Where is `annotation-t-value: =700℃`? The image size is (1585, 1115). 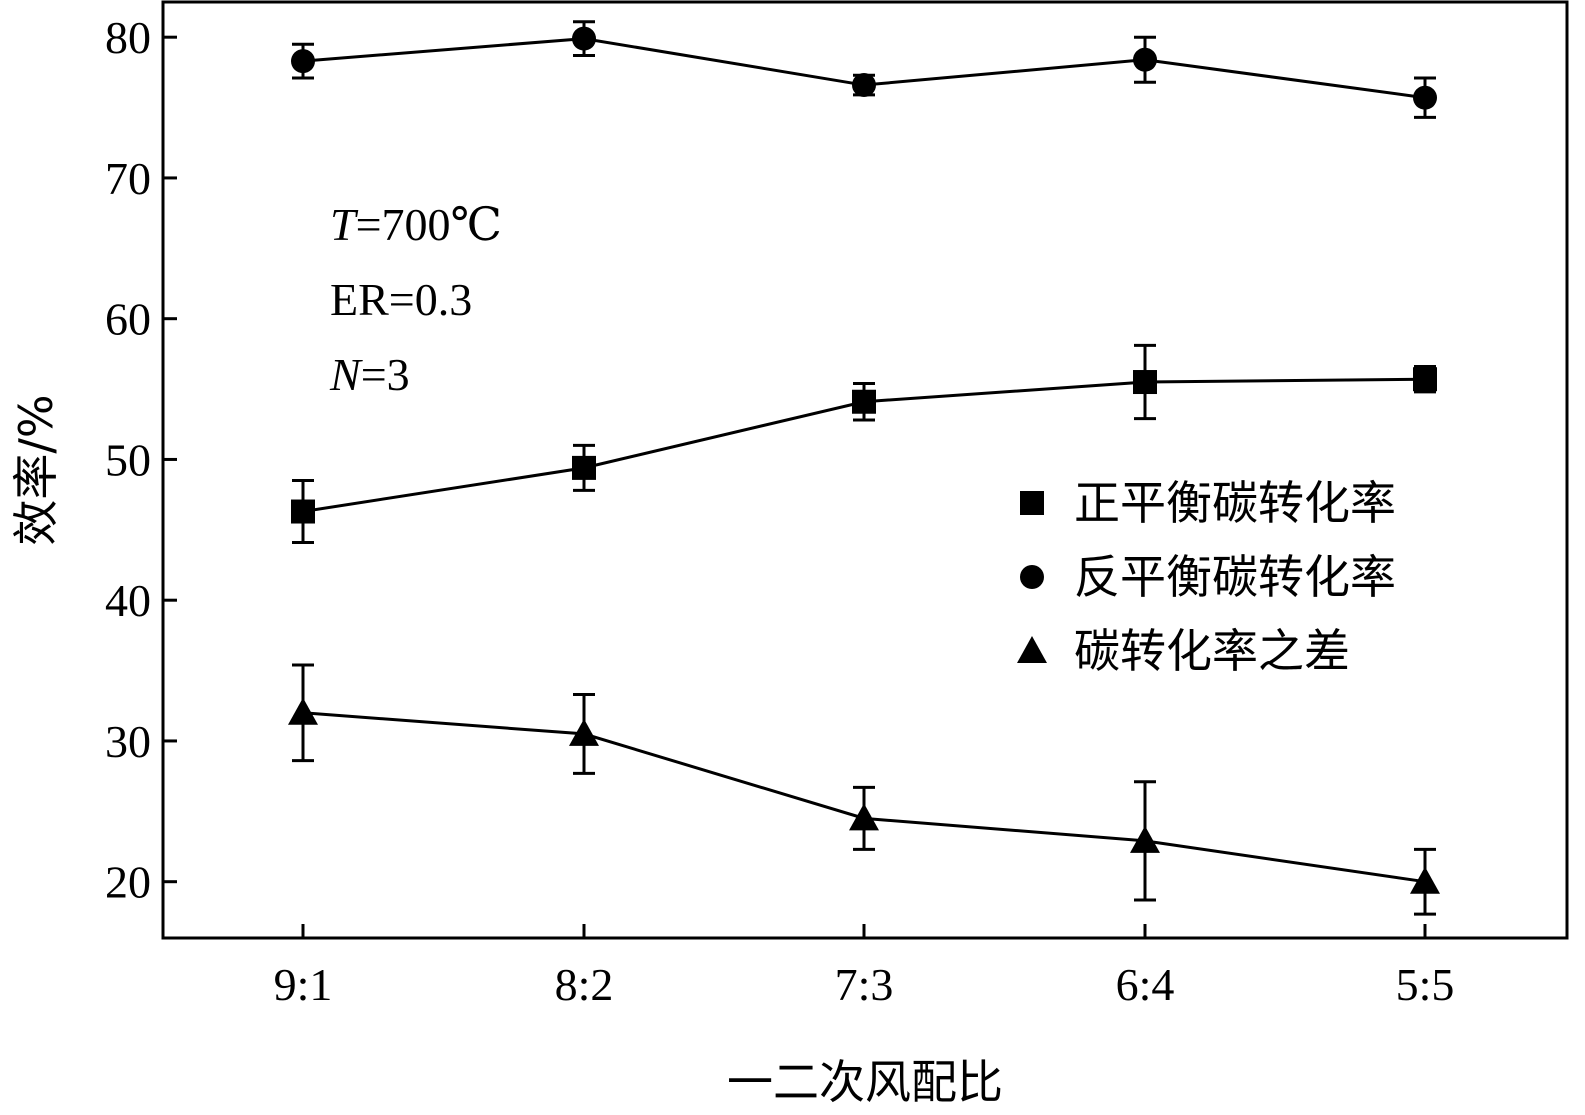 annotation-t-value: =700℃ is located at coordinates (429, 224).